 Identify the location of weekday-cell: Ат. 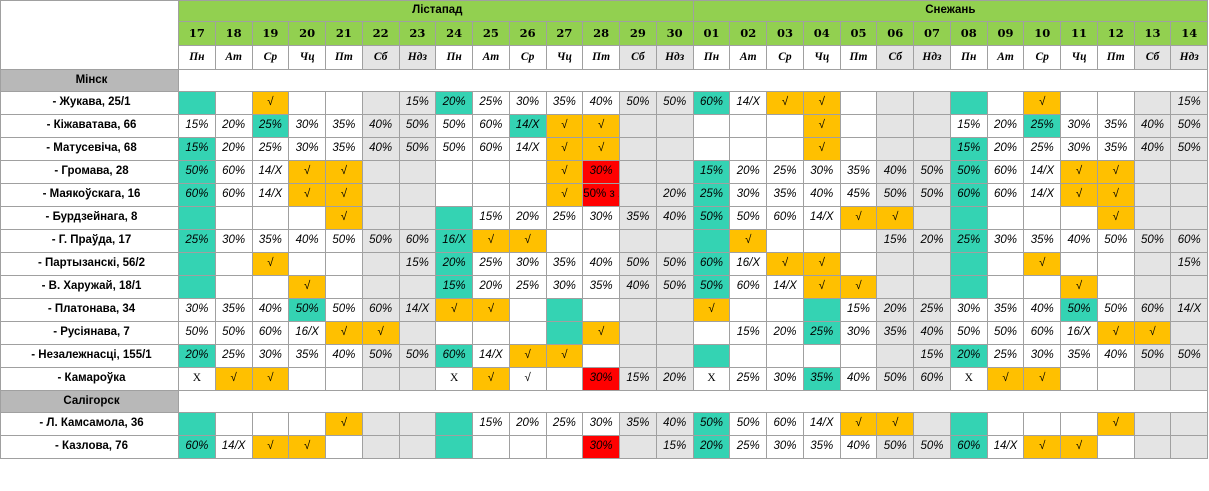
(491, 57).